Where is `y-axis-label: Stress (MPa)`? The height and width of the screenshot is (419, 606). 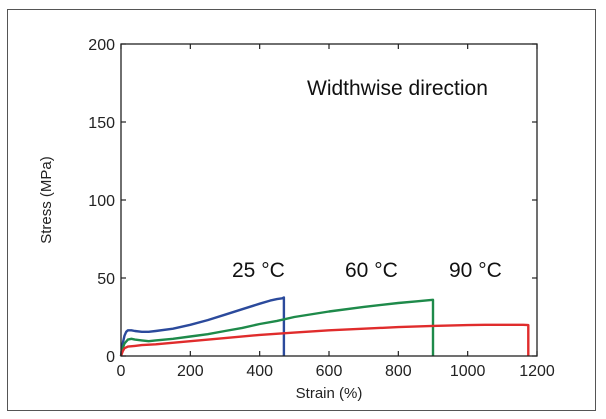 y-axis-label: Stress (MPa) is located at coordinates (46, 200).